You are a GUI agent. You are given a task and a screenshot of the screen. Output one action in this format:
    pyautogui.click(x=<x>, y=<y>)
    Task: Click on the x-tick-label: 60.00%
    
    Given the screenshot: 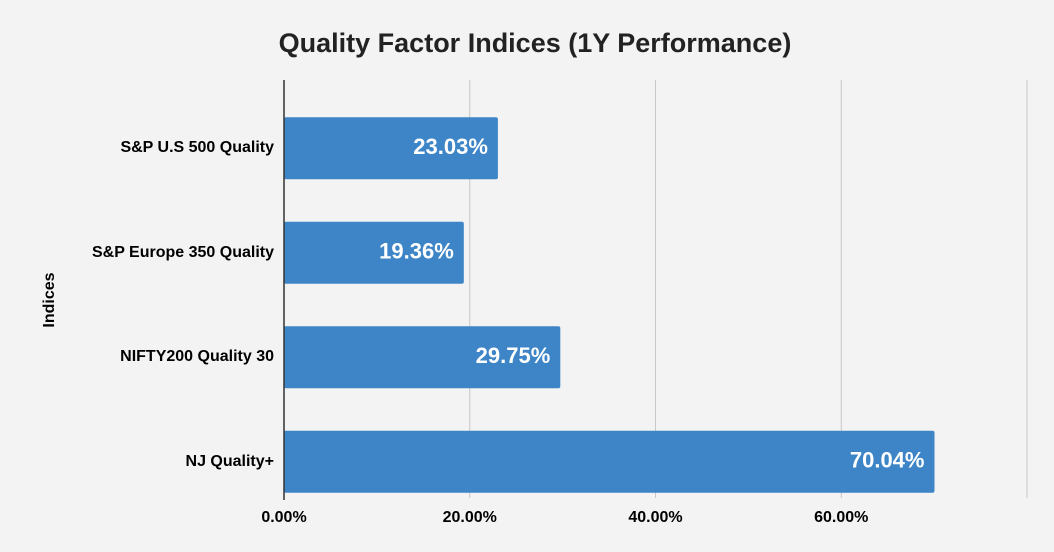 What is the action you would take?
    pyautogui.click(x=841, y=517)
    